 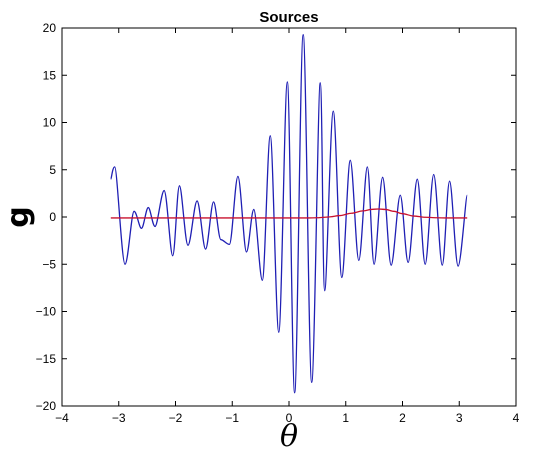 I want to click on y-tick-label: 20, so click(x=50, y=28).